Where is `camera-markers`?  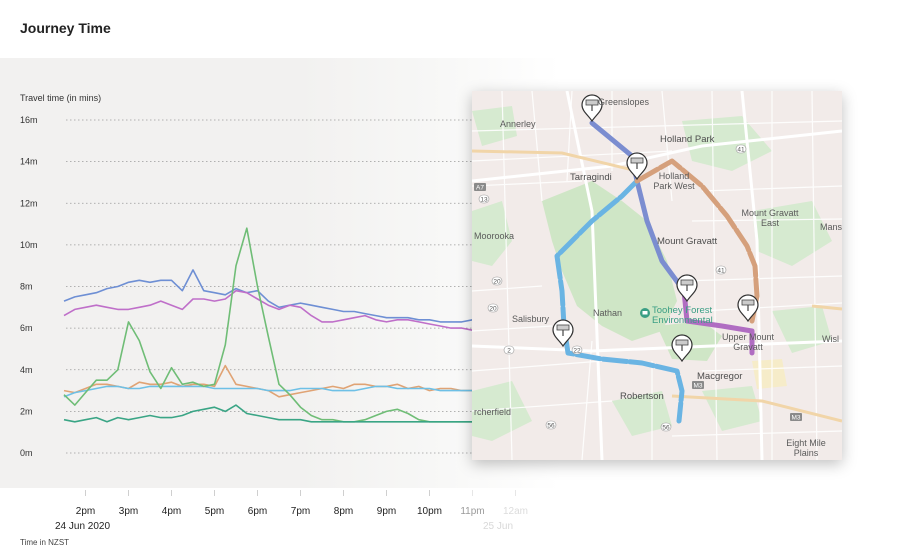
camera-markers is located at coordinates (655, 228).